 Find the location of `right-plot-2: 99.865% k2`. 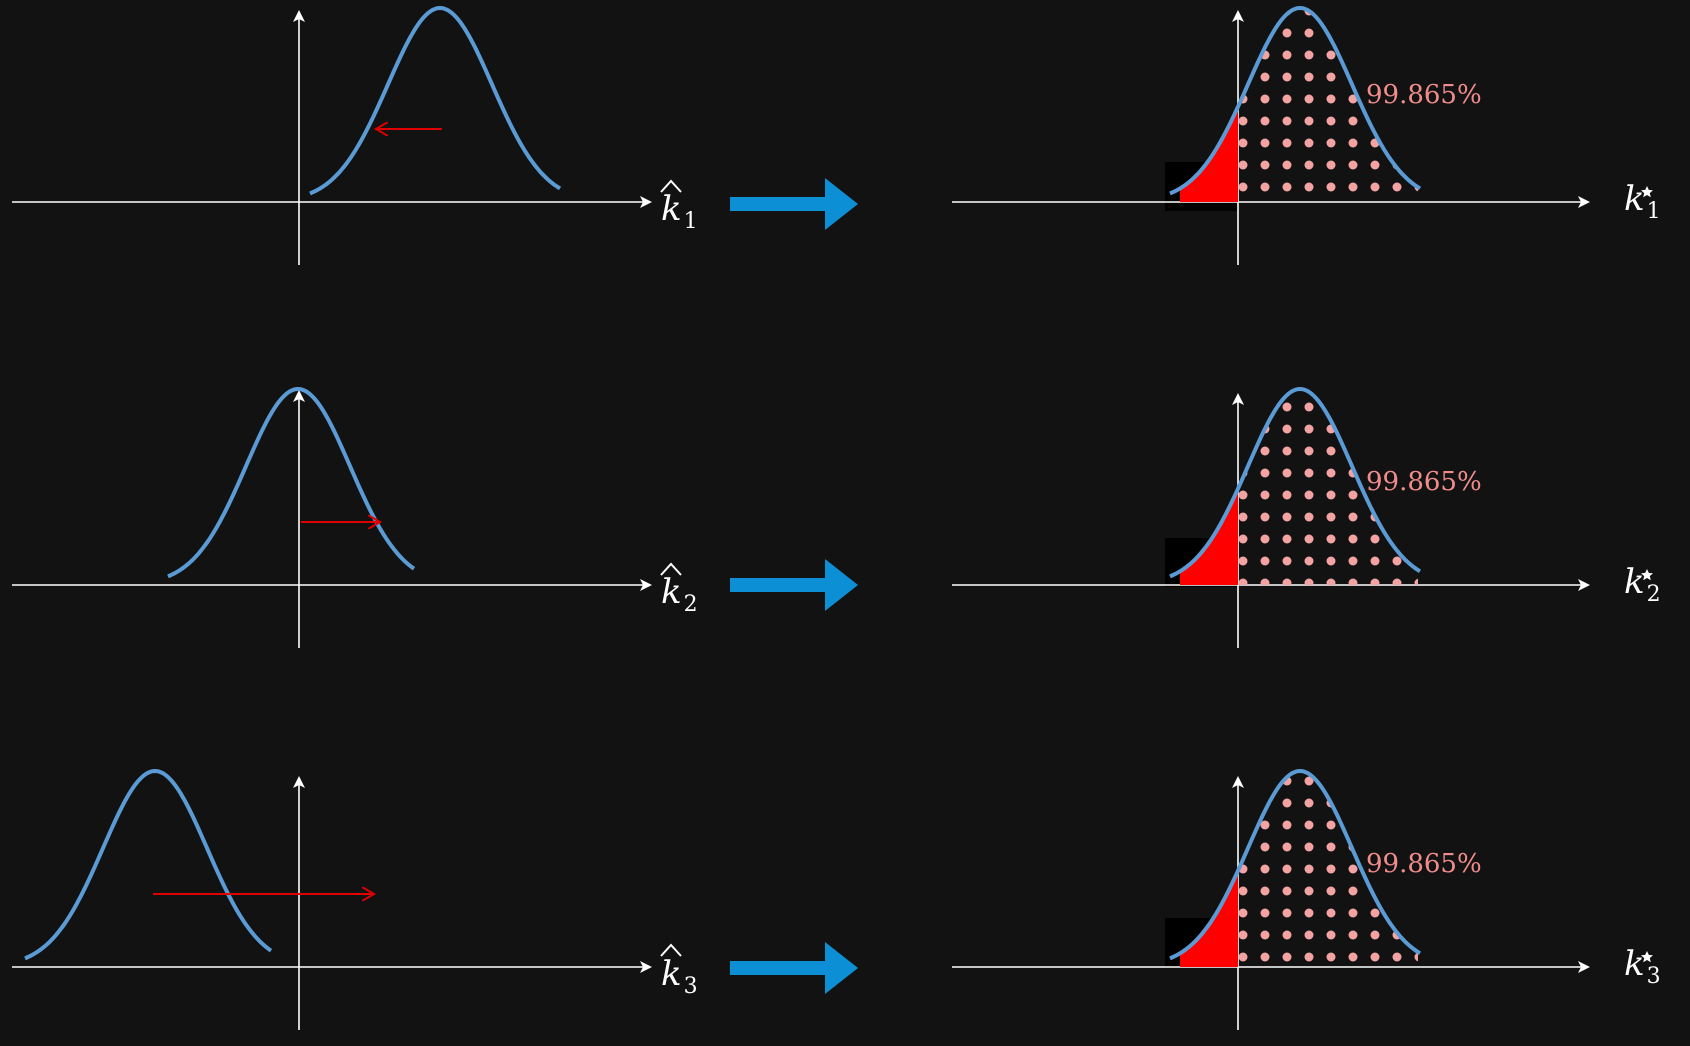

right-plot-2: 99.865% k2 is located at coordinates (1306, 517).